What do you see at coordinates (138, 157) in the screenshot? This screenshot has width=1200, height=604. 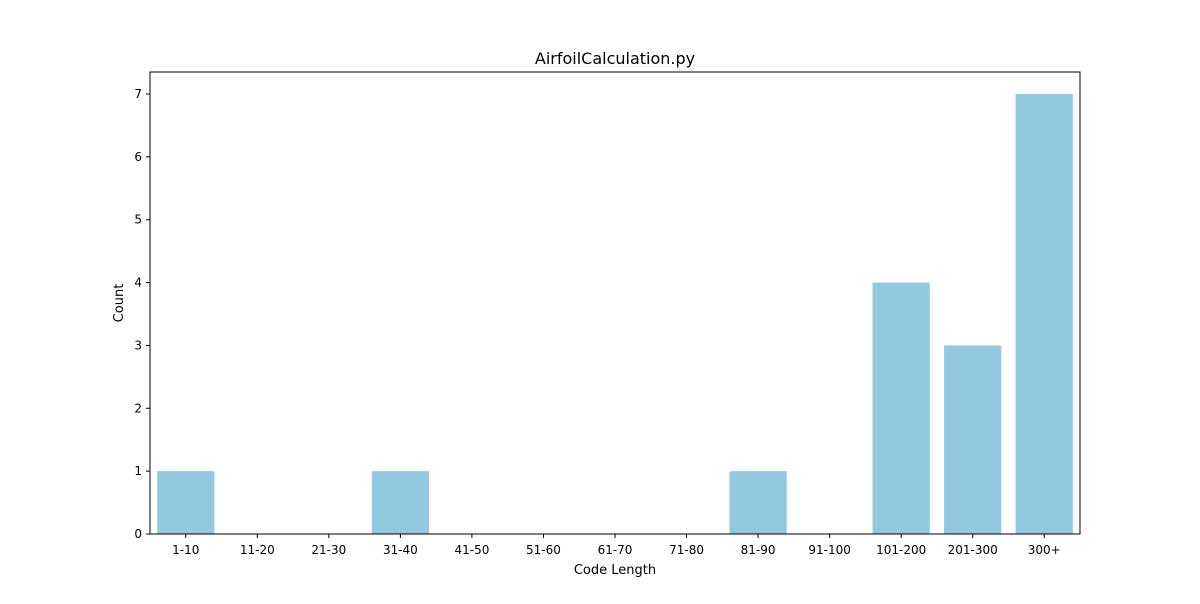 I see `y-tick-label: 6` at bounding box center [138, 157].